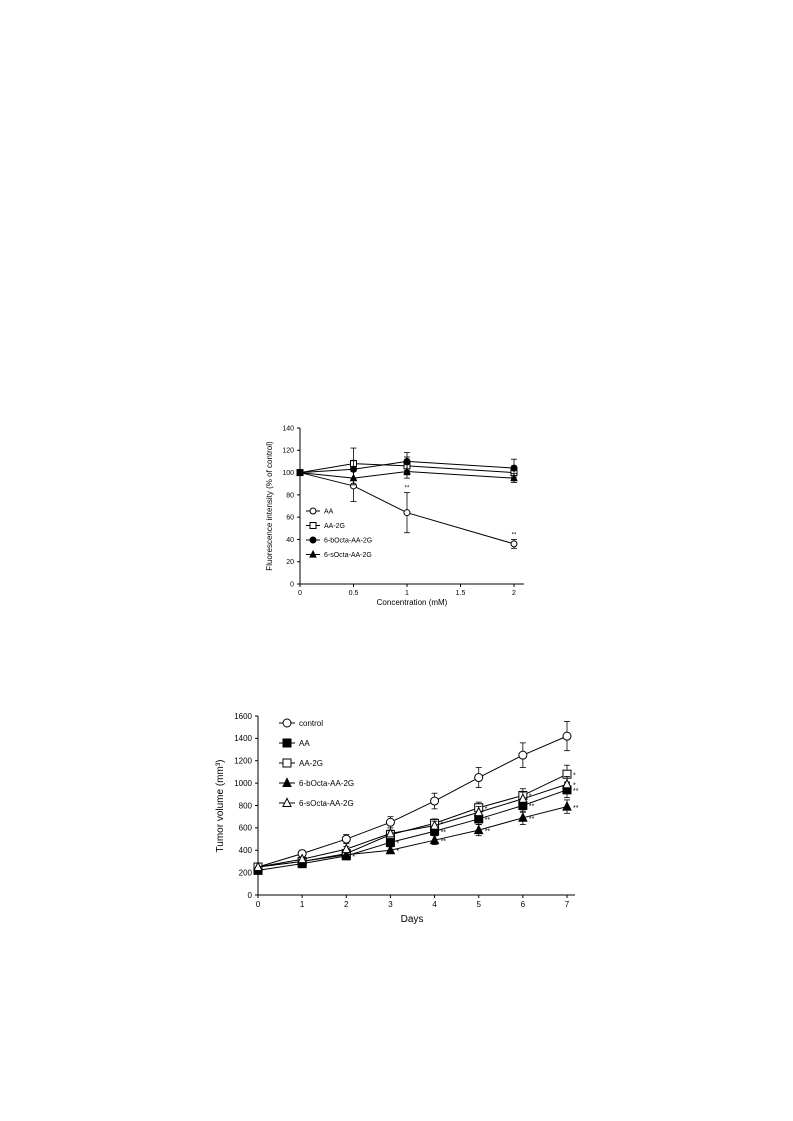  I want to click on c1-legend-item-2: AA-2G, so click(325, 526).